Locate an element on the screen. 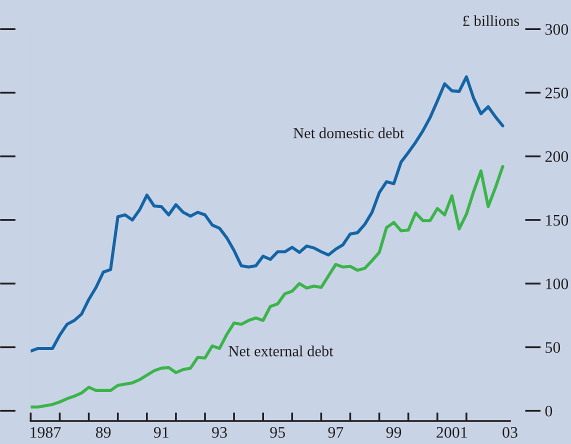 This screenshot has width=571, height=444. x-tick-label: 1987 is located at coordinates (45, 432).